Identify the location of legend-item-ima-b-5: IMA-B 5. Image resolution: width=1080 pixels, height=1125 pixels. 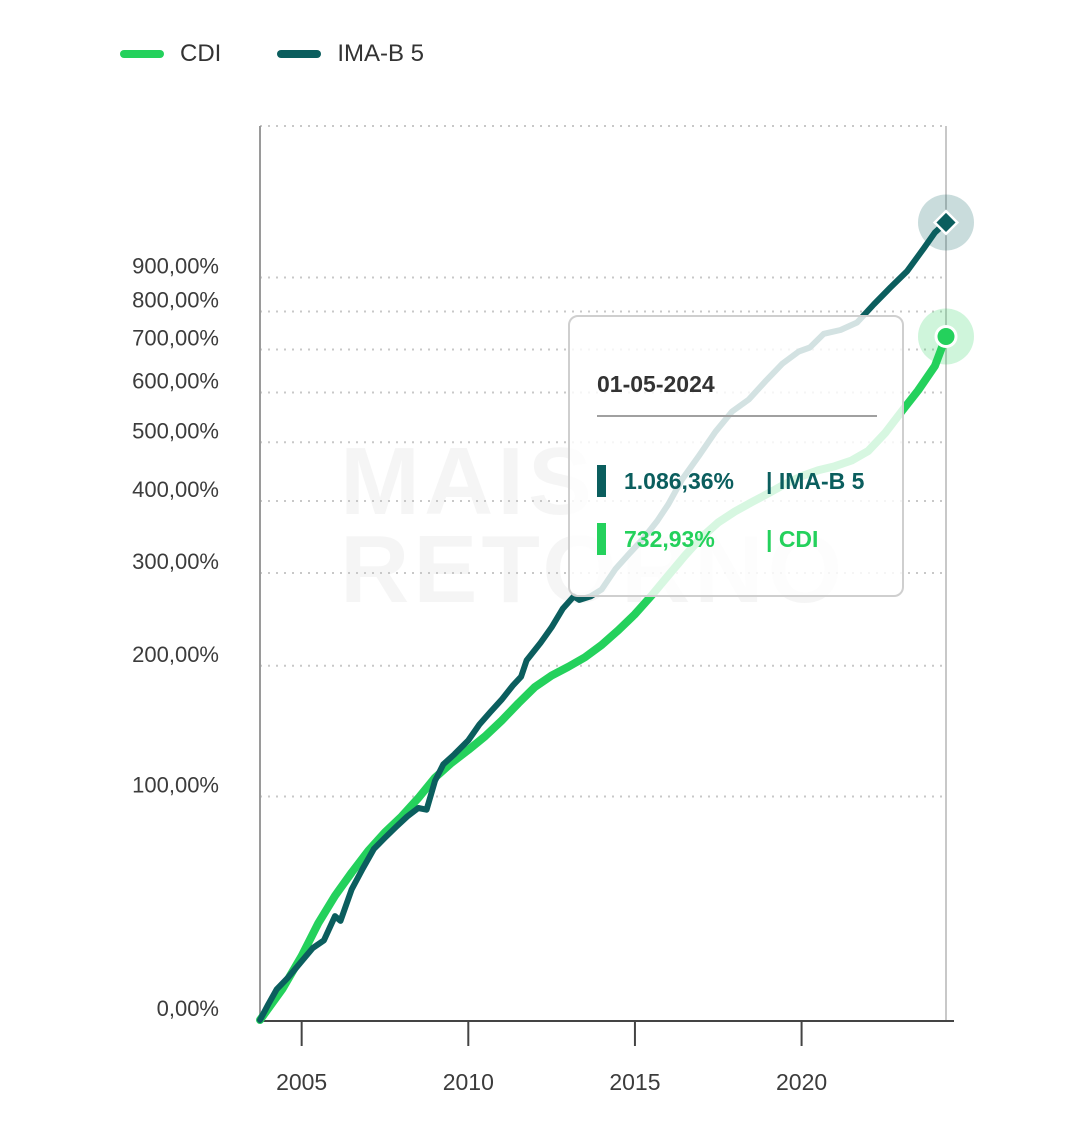
(350, 54).